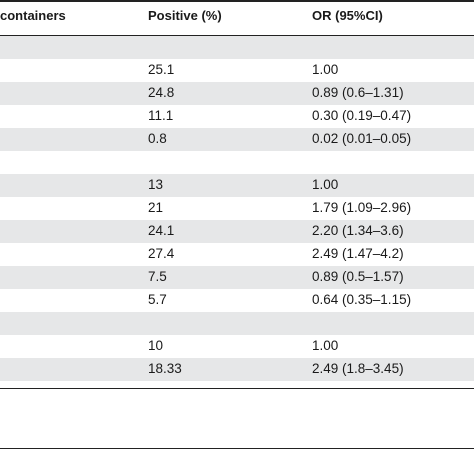 This screenshot has width=474, height=474. I want to click on table-footer-rule, so click(237, 448).